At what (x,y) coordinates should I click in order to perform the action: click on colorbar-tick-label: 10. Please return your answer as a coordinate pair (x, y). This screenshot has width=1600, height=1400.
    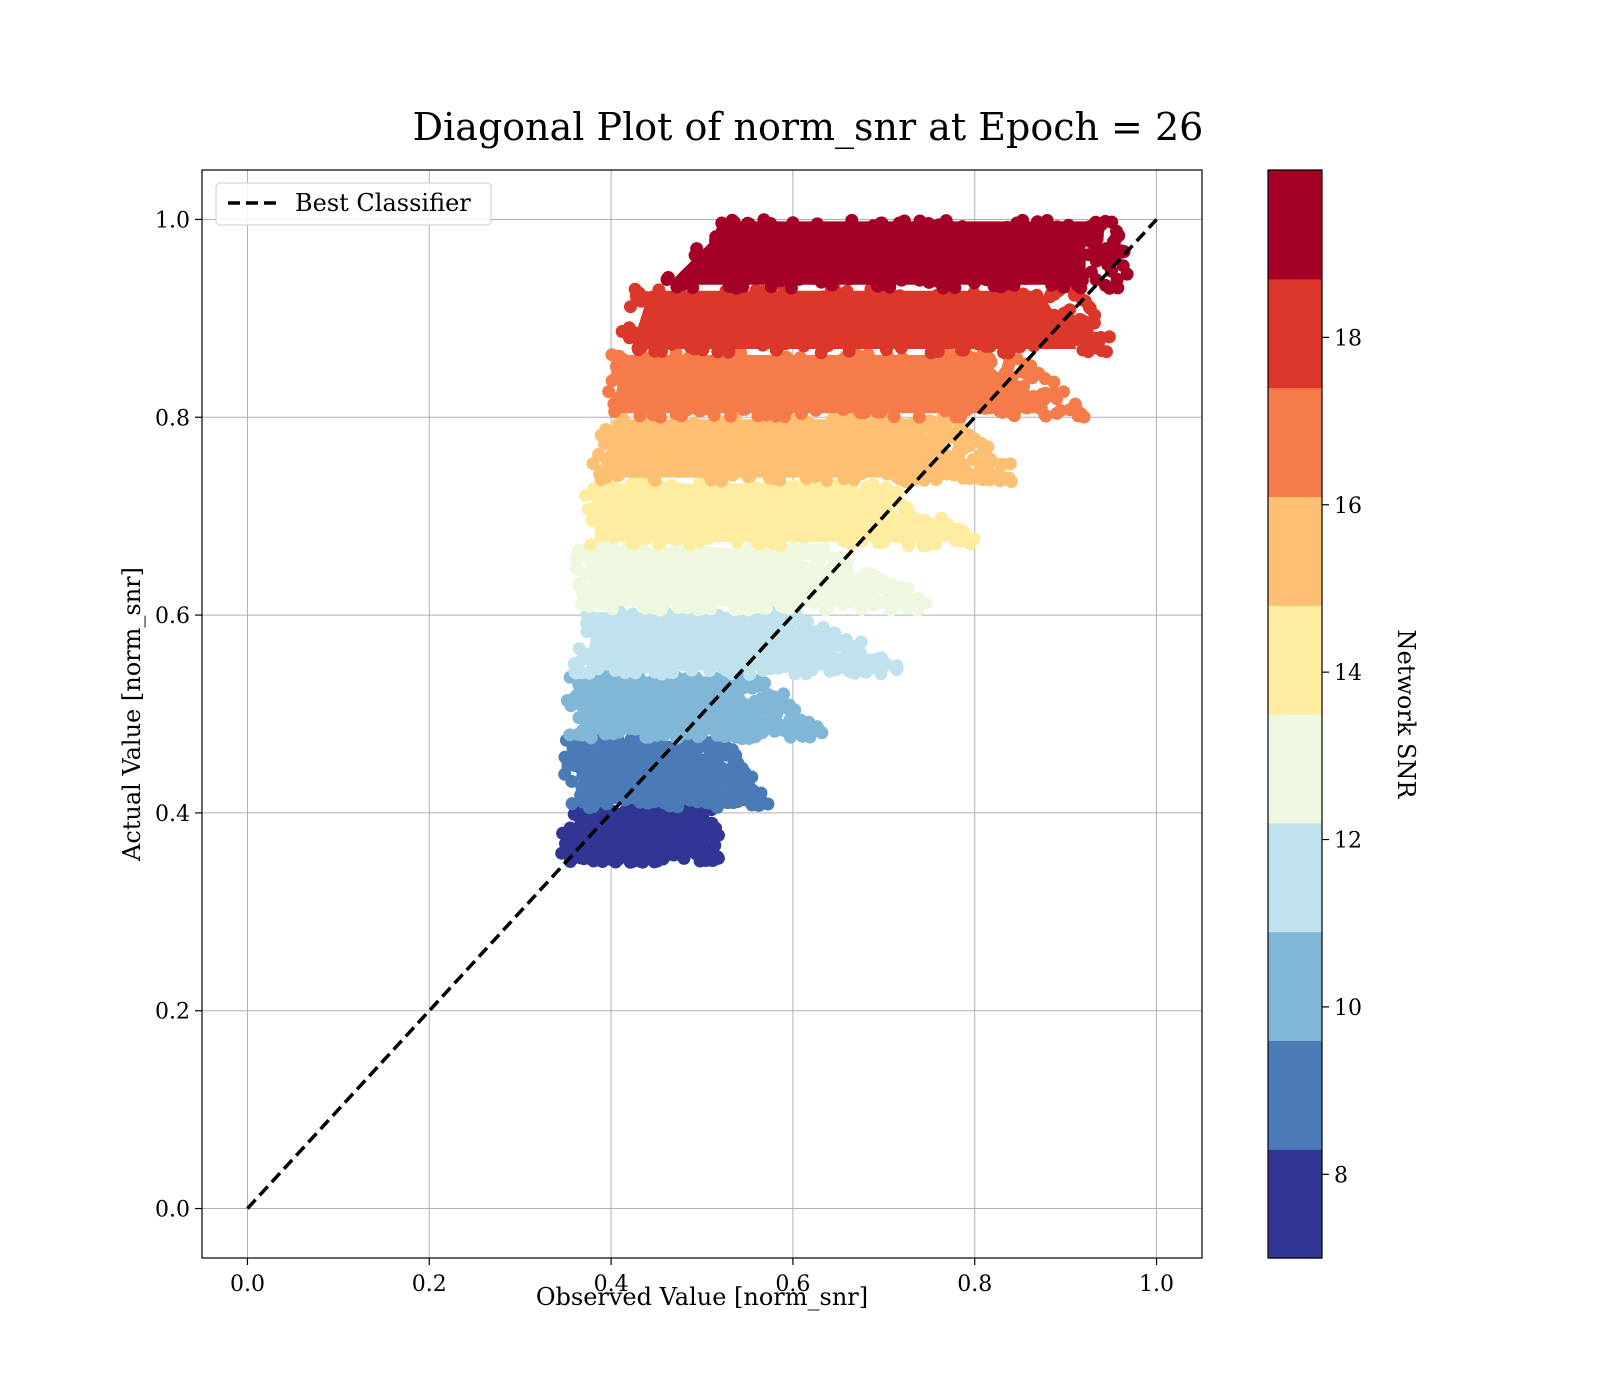
    Looking at the image, I should click on (1348, 1008).